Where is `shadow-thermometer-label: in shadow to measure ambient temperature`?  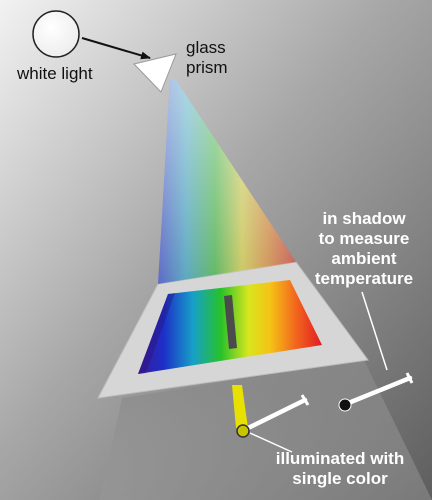 shadow-thermometer-label: in shadow to measure ambient temperature is located at coordinates (364, 249).